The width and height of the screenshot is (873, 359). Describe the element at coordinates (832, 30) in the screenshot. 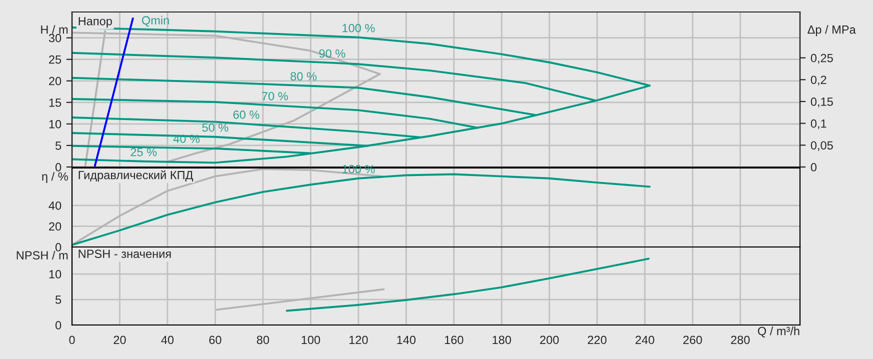

I see `y2-axis-title: Δp / MPa` at that location.